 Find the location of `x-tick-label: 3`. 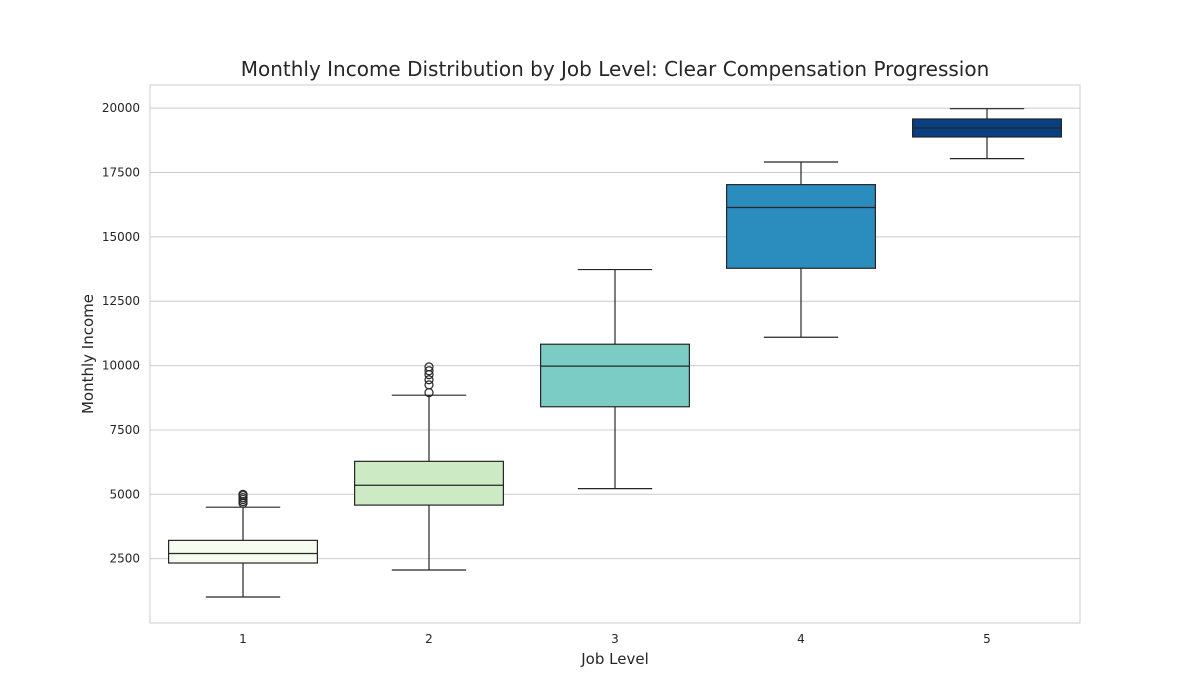

x-tick-label: 3 is located at coordinates (615, 639).